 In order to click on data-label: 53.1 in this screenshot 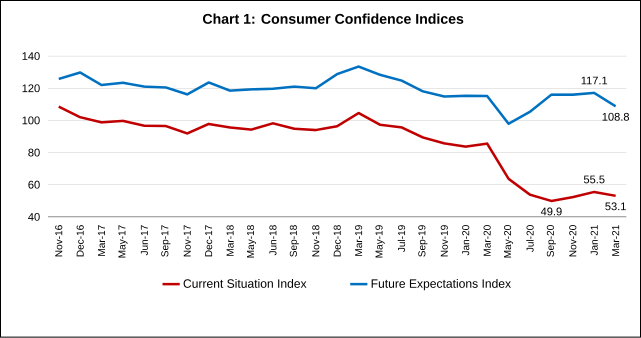, I will do `click(615, 206)`.